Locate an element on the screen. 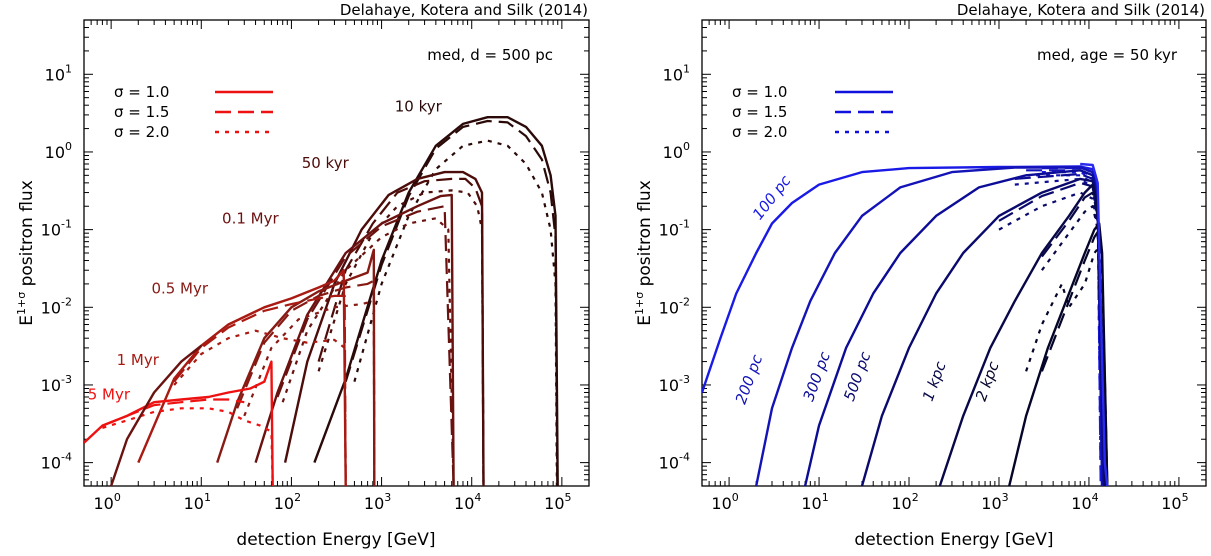  right-x-axis-label: detection Energy [GeV] is located at coordinates (953, 540).